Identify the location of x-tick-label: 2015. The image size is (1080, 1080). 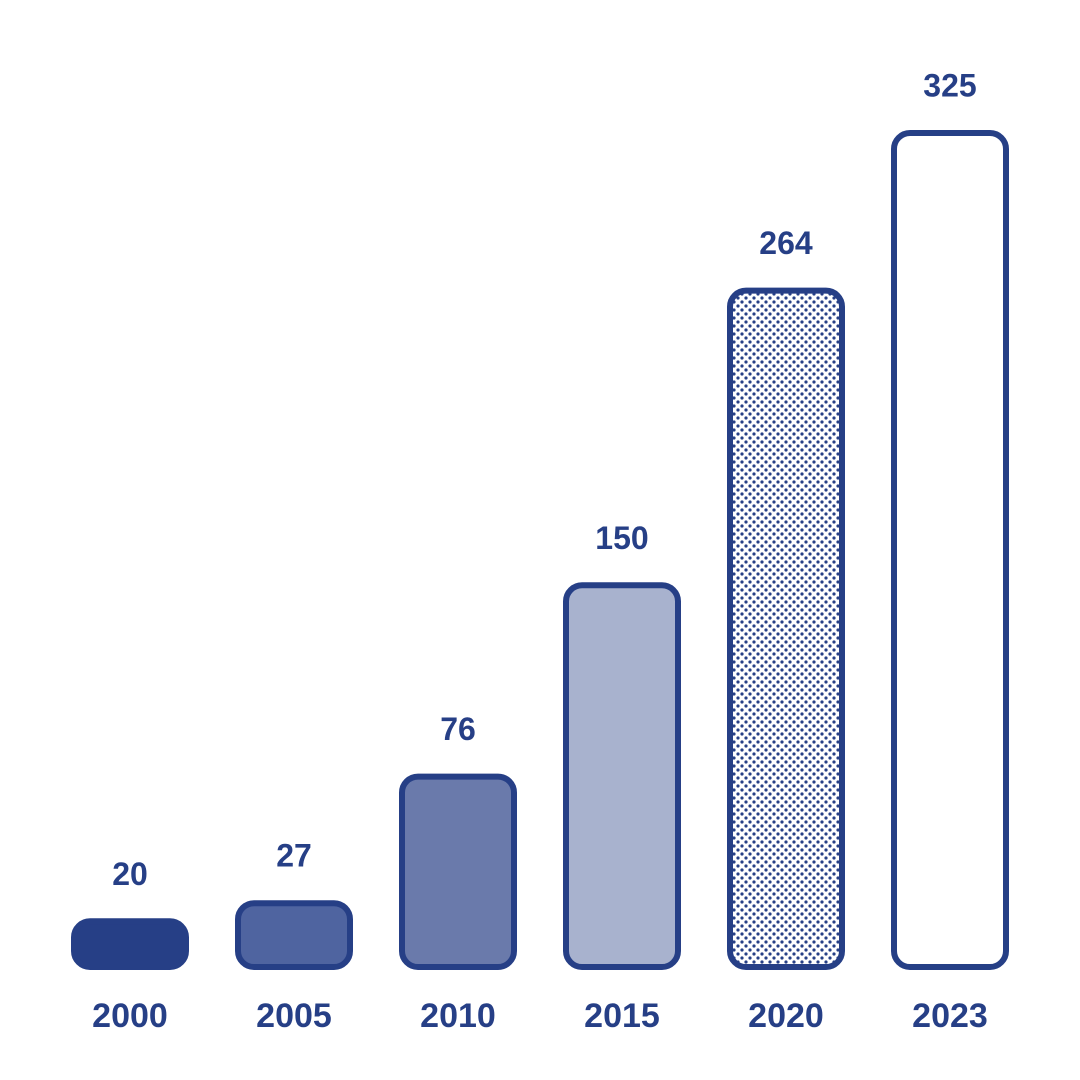
(622, 1016).